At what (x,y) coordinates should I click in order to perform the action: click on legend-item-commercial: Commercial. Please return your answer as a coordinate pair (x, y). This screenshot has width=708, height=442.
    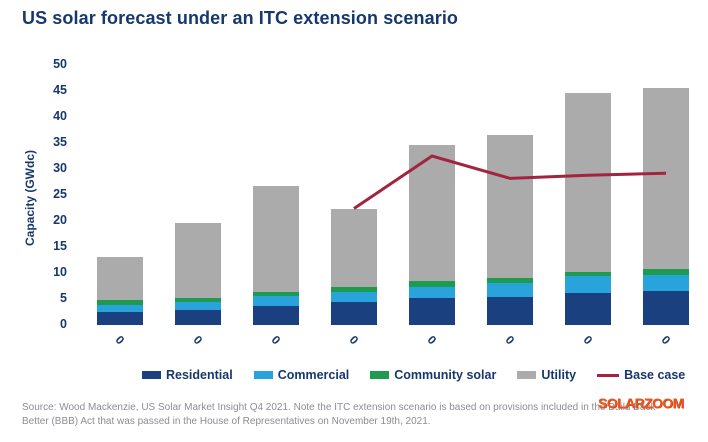
    Looking at the image, I should click on (301, 375).